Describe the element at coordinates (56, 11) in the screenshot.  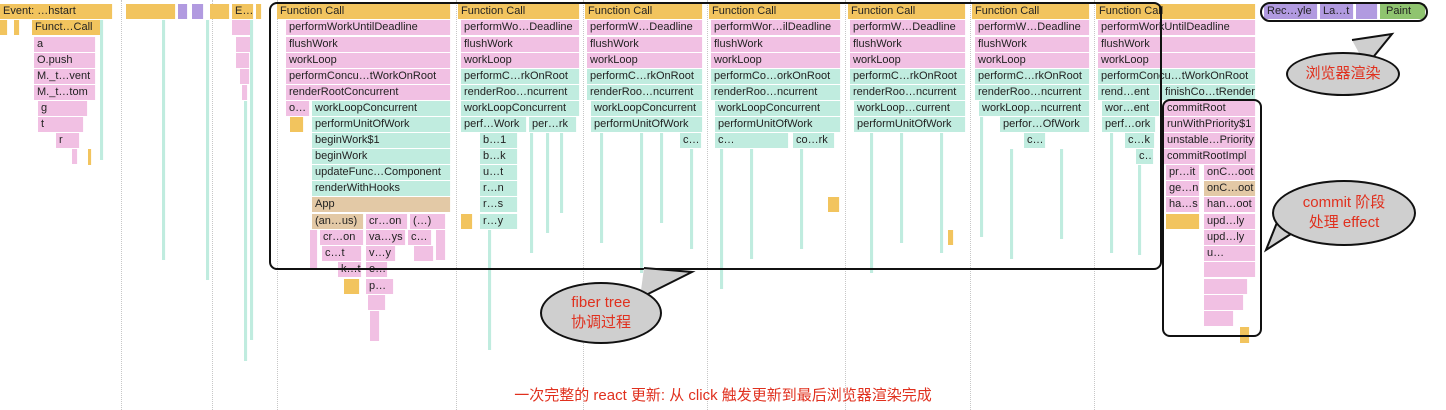
I see `event-touchstart-block: Event: …hstart` at that location.